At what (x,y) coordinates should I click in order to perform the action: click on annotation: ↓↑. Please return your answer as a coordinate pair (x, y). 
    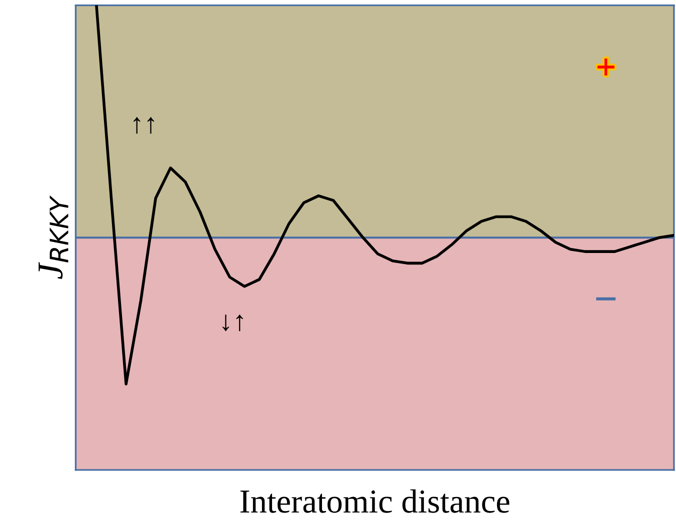
    Looking at the image, I should click on (232, 323).